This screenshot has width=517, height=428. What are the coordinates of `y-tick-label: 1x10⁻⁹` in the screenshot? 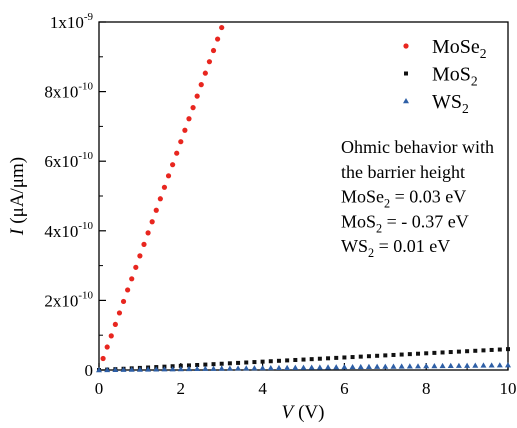 It's located at (72, 21).